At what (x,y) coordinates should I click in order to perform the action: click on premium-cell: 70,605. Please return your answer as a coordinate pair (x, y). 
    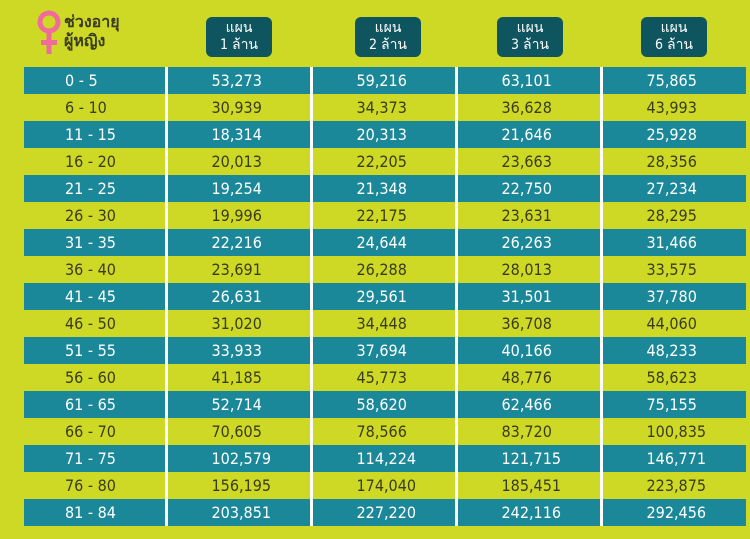
    Looking at the image, I should click on (237, 431).